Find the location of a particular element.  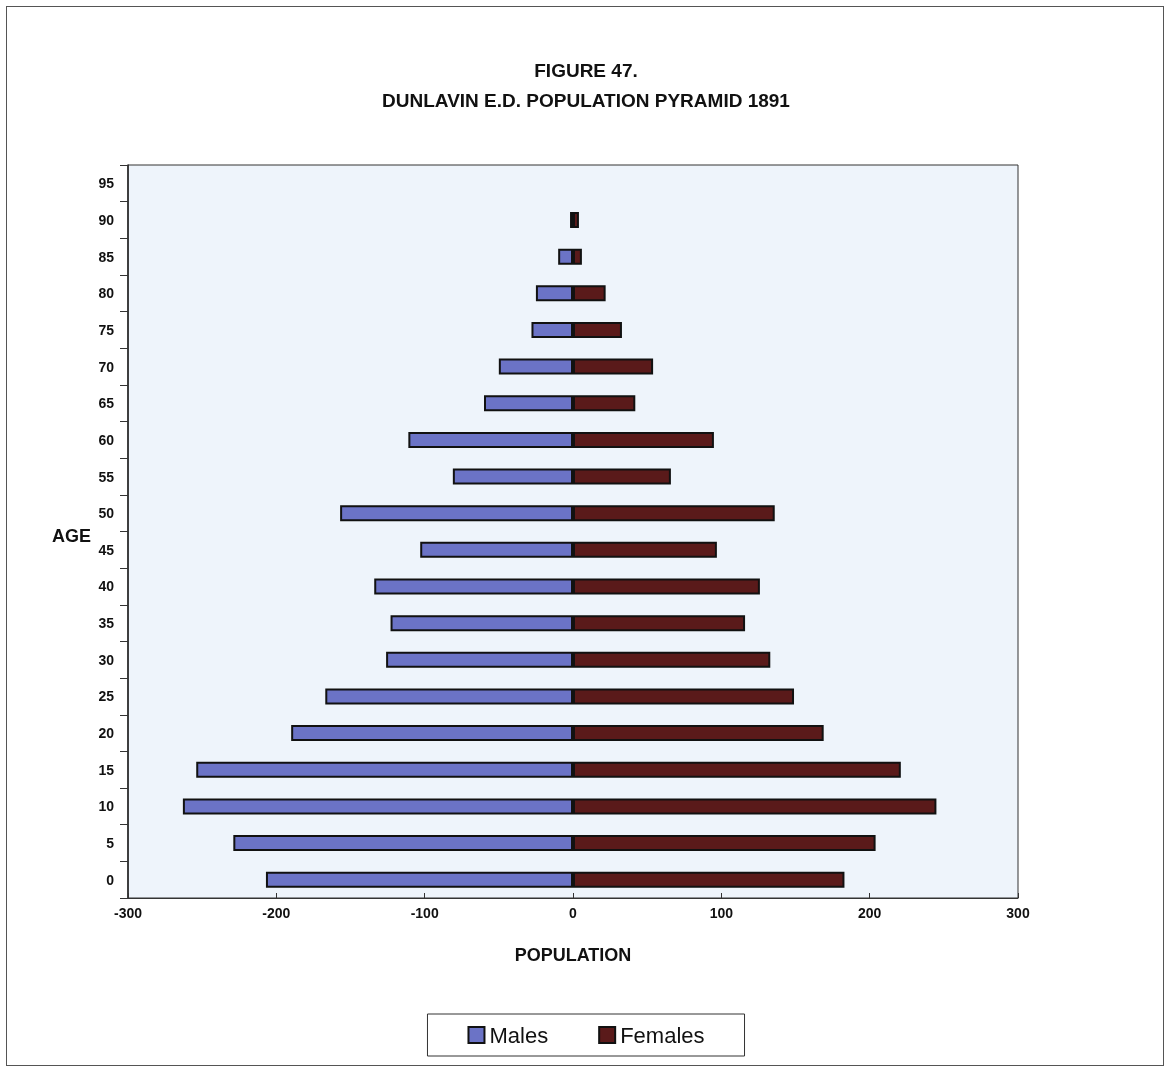

y-tick-label: 30 is located at coordinates (106, 659).